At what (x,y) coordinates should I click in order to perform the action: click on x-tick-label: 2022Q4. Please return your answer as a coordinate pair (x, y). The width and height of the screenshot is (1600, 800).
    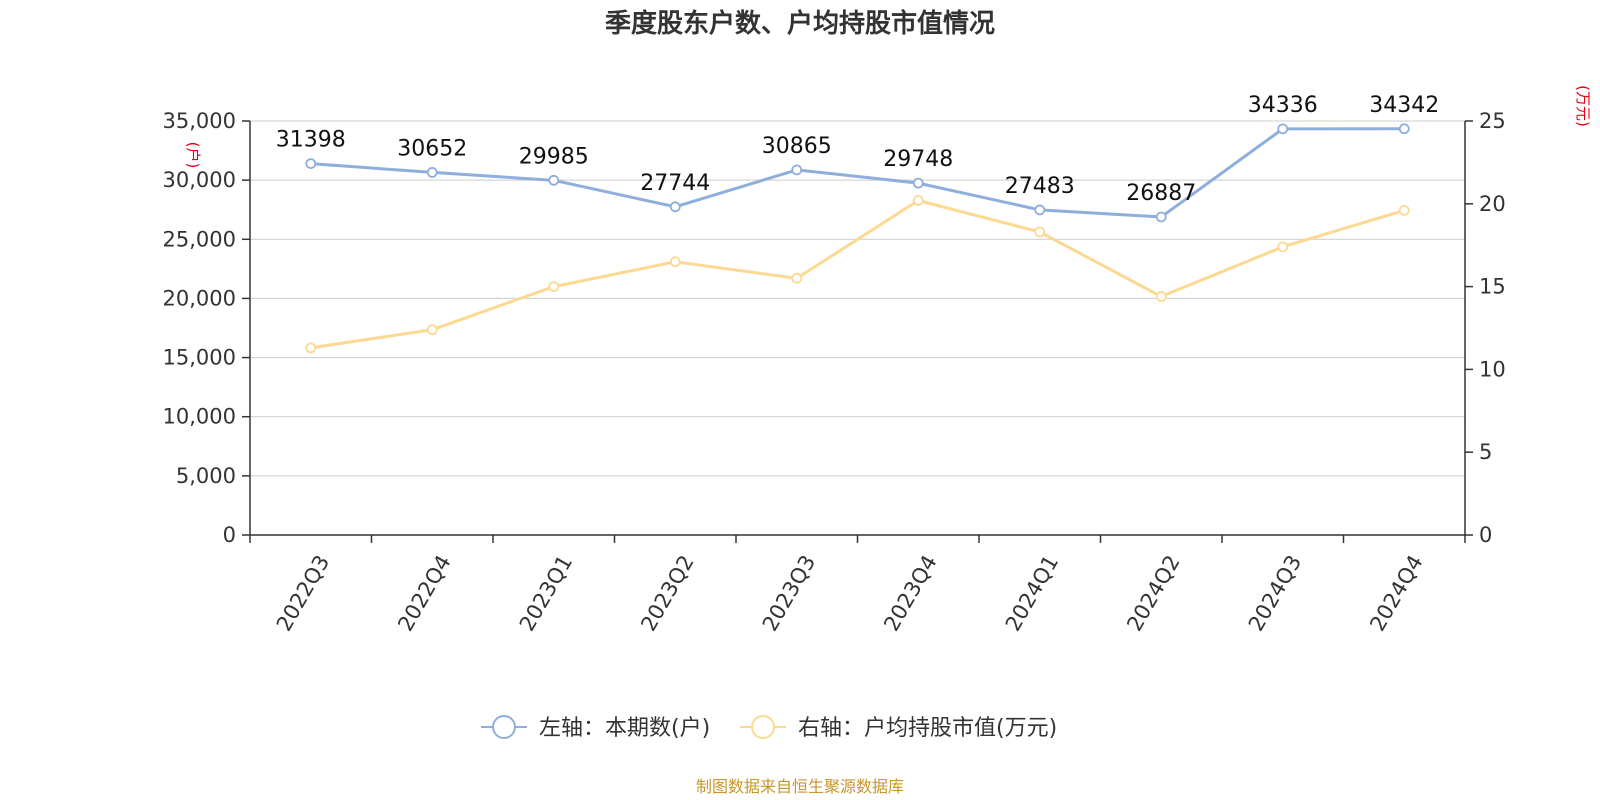
    Looking at the image, I should click on (424, 593).